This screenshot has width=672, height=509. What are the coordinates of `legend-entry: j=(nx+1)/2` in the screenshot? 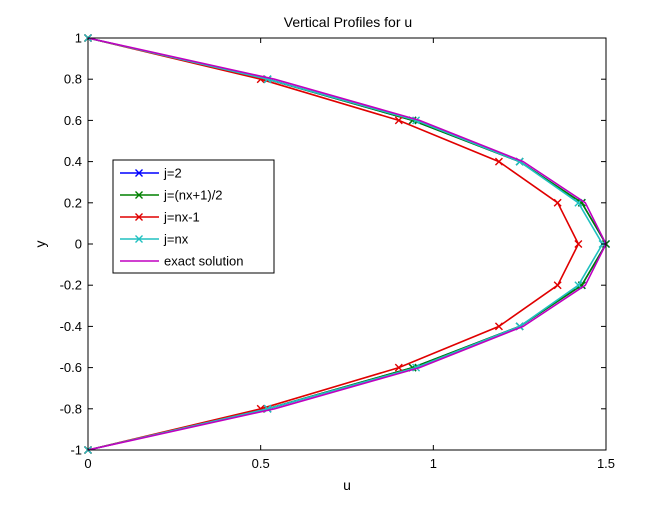 It's located at (171, 195).